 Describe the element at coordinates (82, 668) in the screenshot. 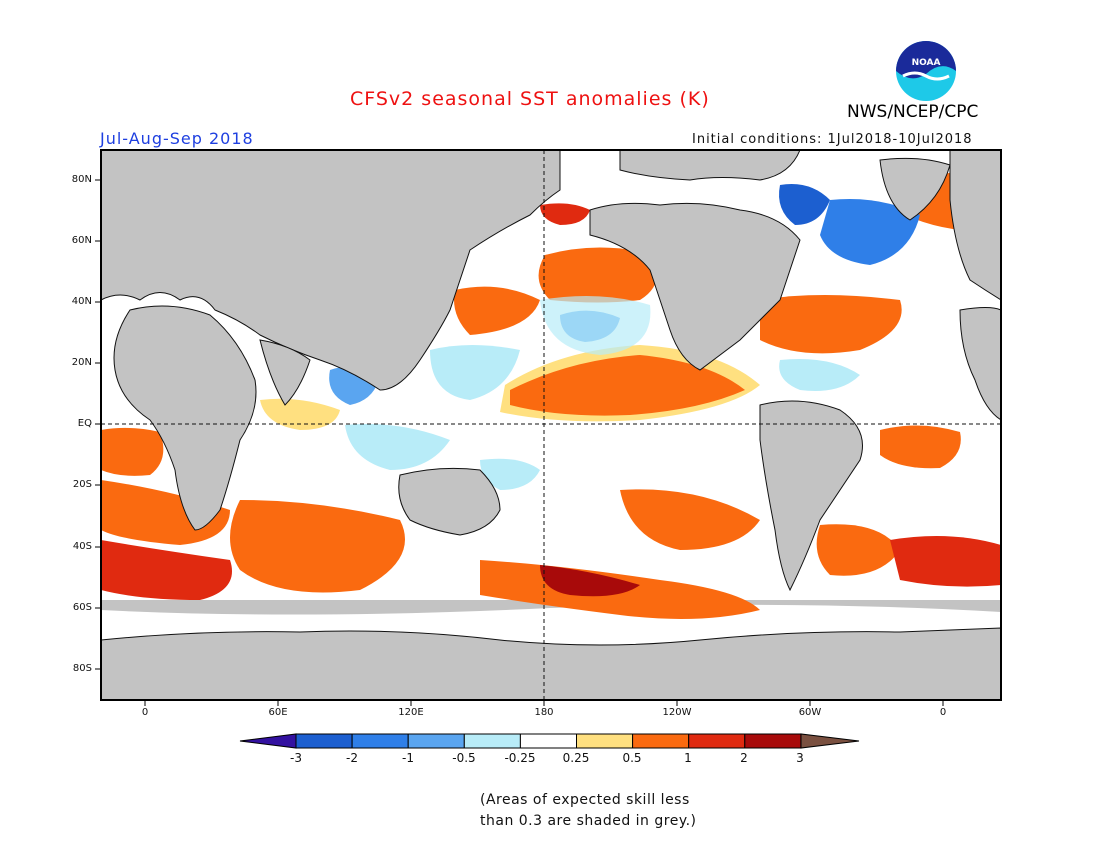

I see `lat-label: 80S` at that location.